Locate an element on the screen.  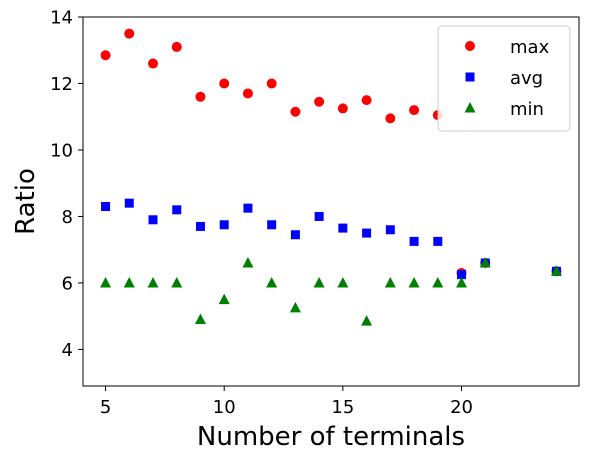
y-tick-label: 4 is located at coordinates (67, 350).